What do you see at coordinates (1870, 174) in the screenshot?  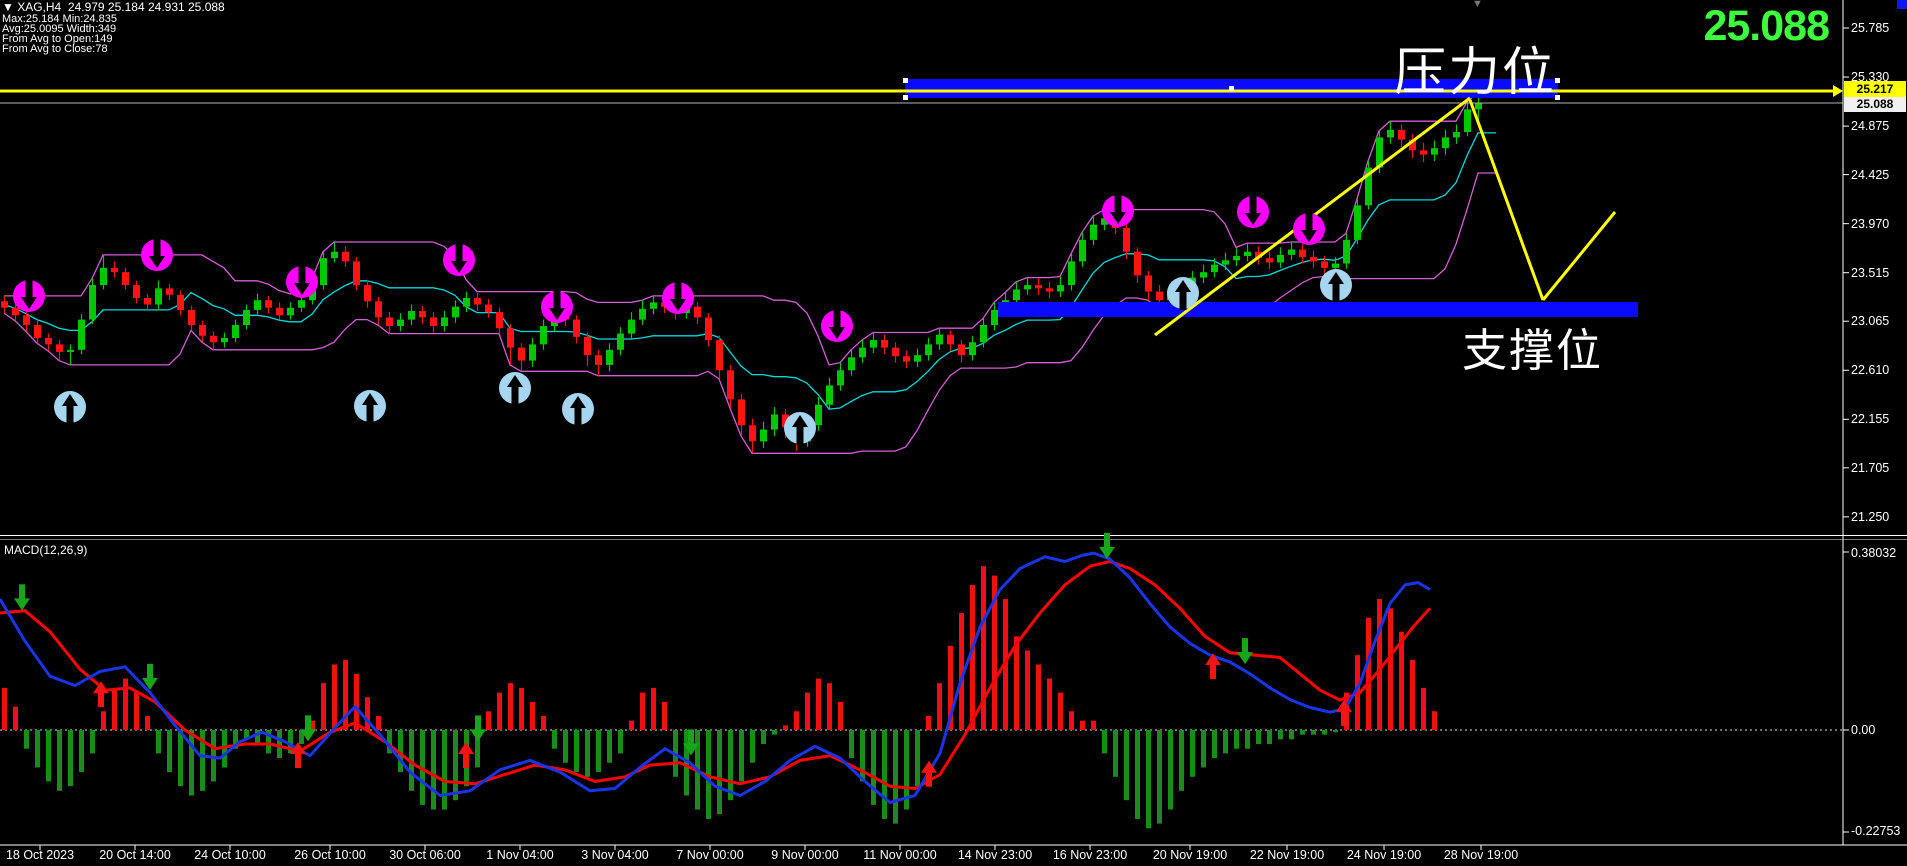 I see `price-axis-label: 24.425` at bounding box center [1870, 174].